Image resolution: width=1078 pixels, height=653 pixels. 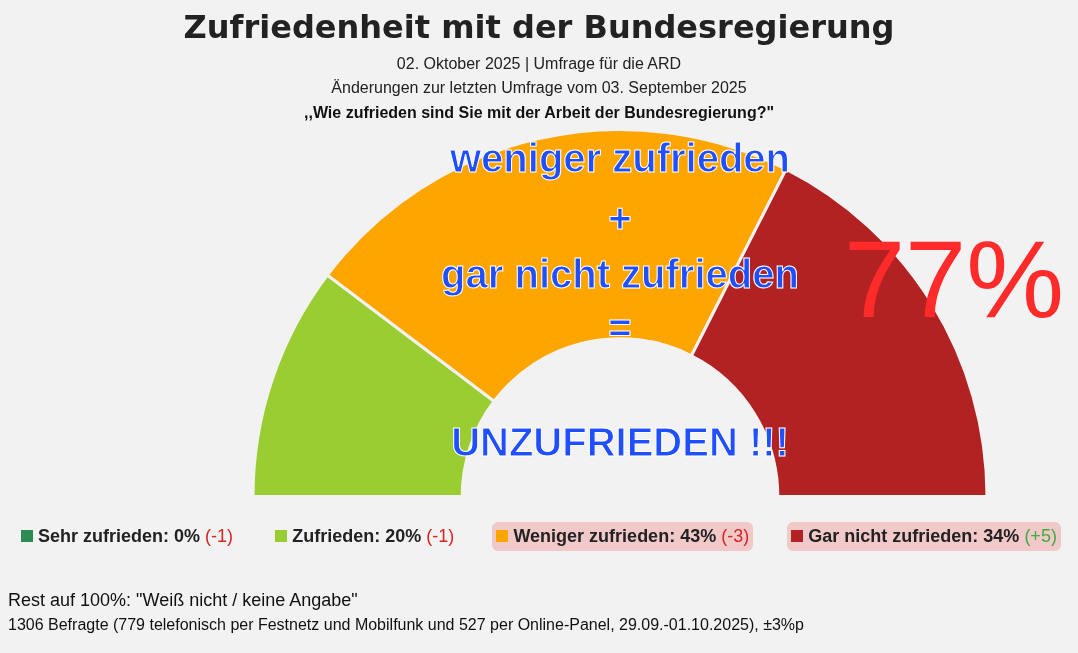 What do you see at coordinates (333, 536) in the screenshot?
I see `legend-label: Zufrieden` at bounding box center [333, 536].